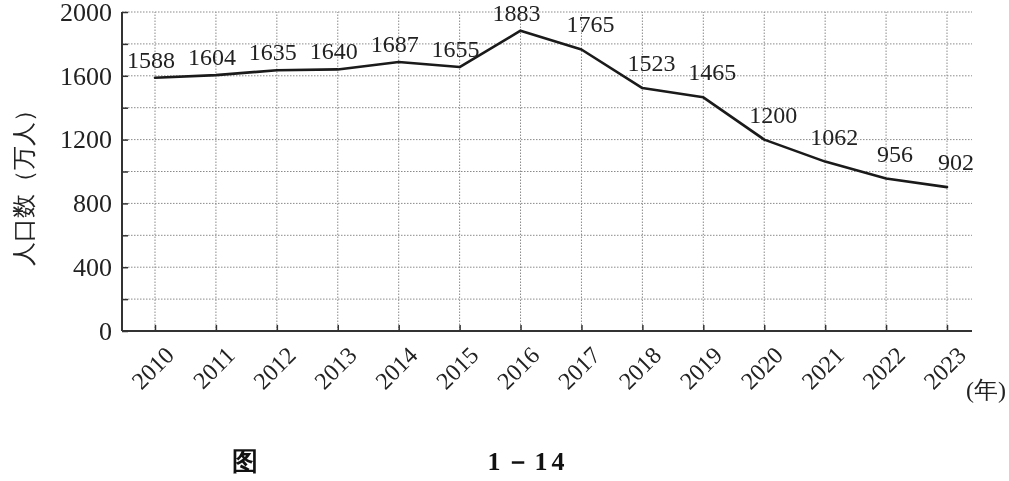  Describe the element at coordinates (86, 13) in the screenshot. I see `y-tick-label: 2000` at that location.